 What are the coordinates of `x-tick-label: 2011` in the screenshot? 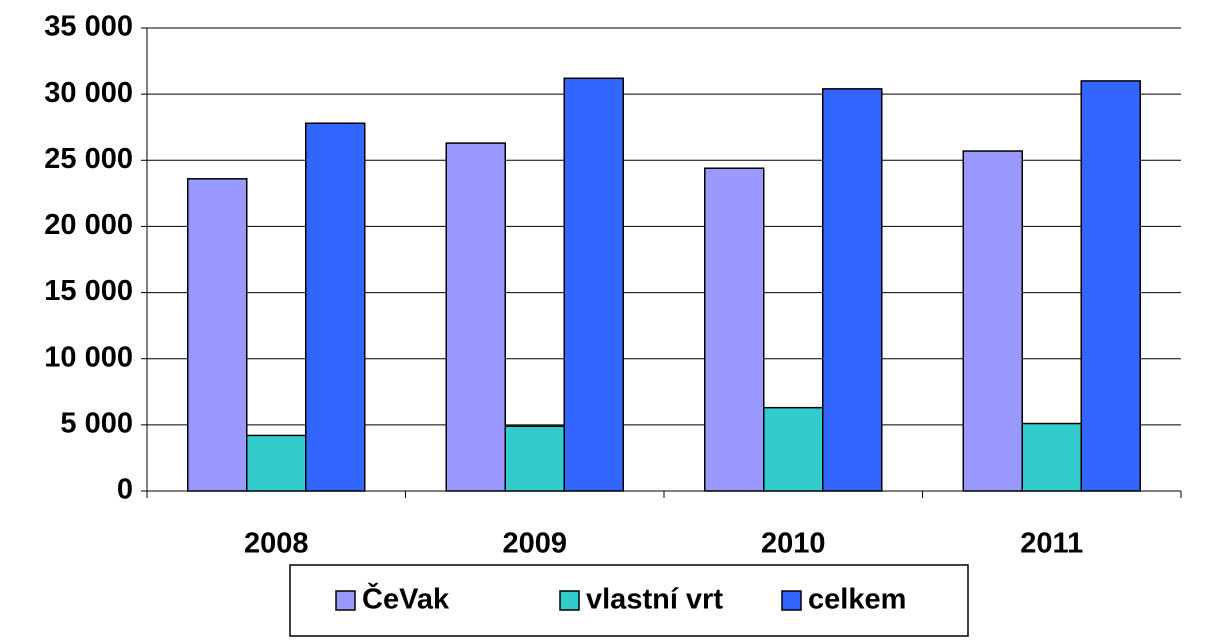 It's located at (1051, 544).